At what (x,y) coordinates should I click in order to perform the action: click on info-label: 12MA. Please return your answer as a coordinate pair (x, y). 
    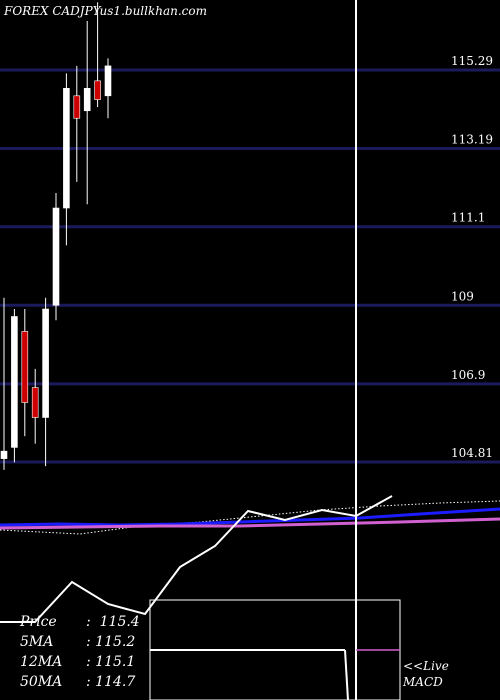
    Looking at the image, I should click on (41, 662).